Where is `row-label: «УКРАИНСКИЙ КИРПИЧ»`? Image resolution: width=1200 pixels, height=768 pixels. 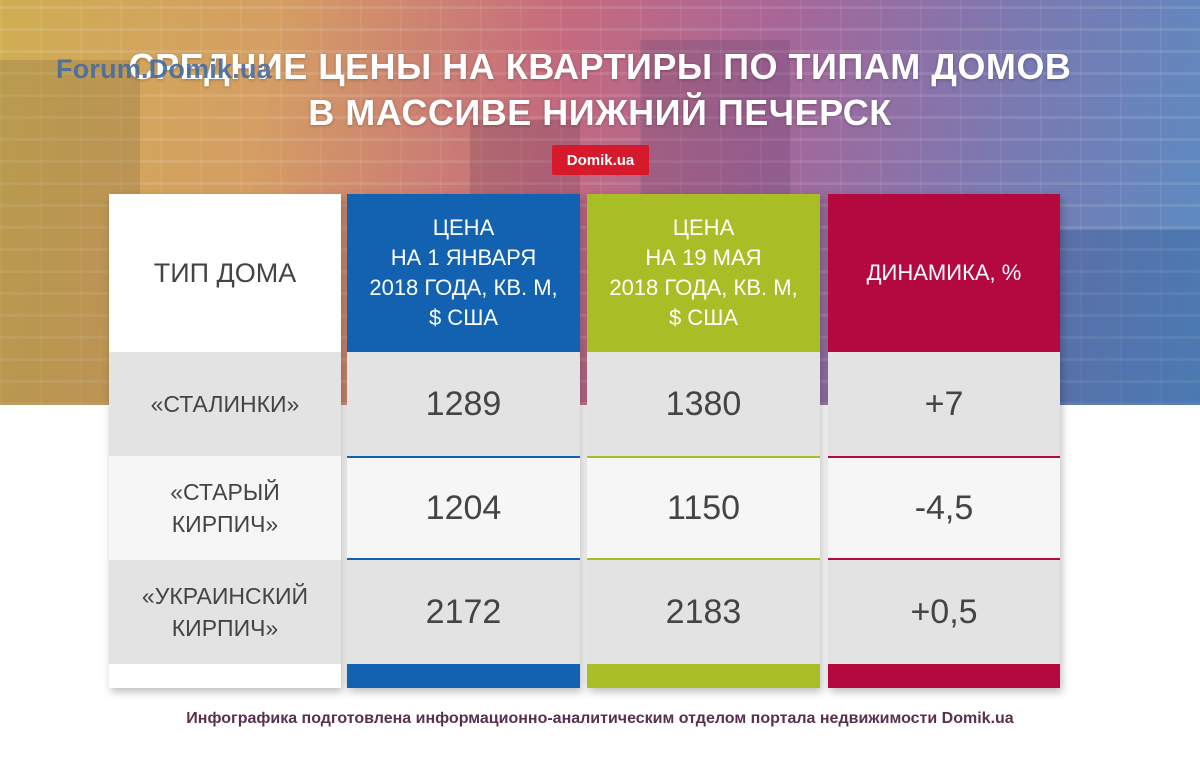
row-label: «УКРАИНСКИЙ КИРПИЧ» is located at coordinates (225, 612).